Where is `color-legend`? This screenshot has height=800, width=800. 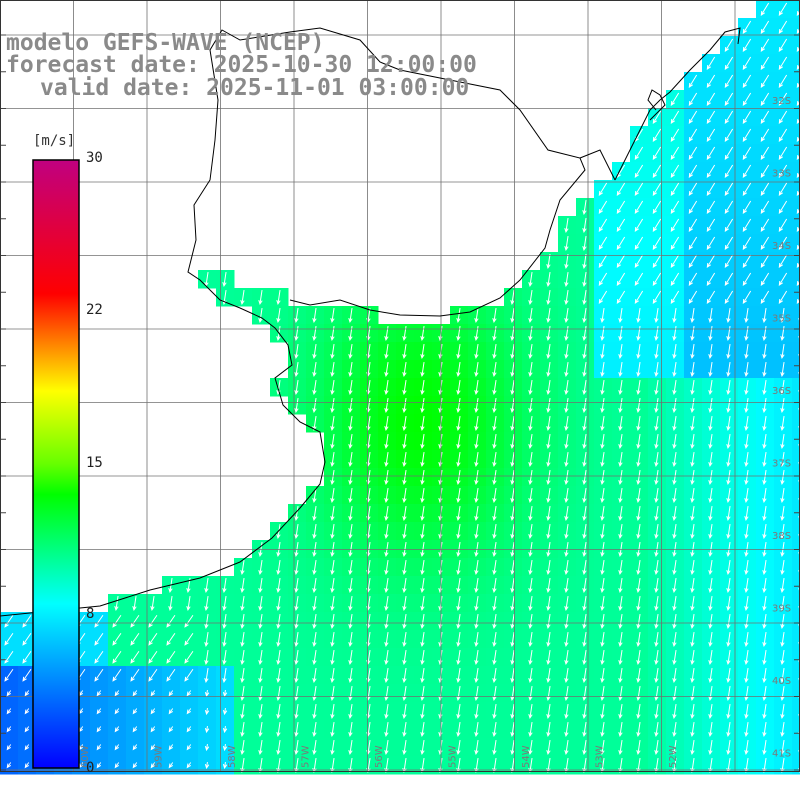 color-legend is located at coordinates (56, 464).